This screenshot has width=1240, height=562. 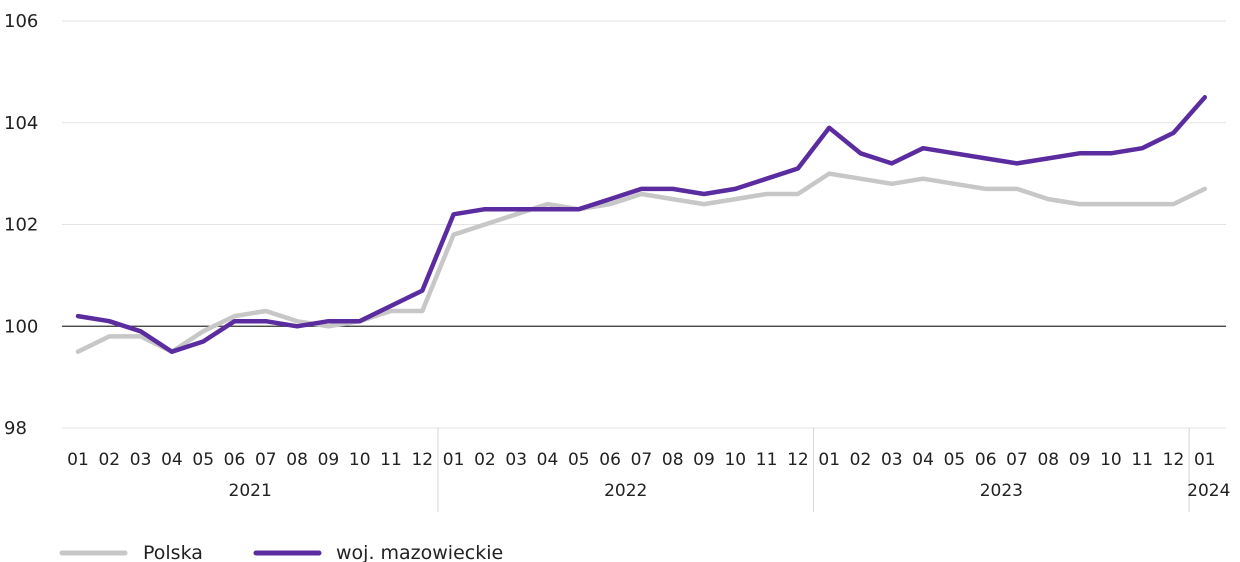 What do you see at coordinates (15, 428) in the screenshot?
I see `y-tick-label: 98` at bounding box center [15, 428].